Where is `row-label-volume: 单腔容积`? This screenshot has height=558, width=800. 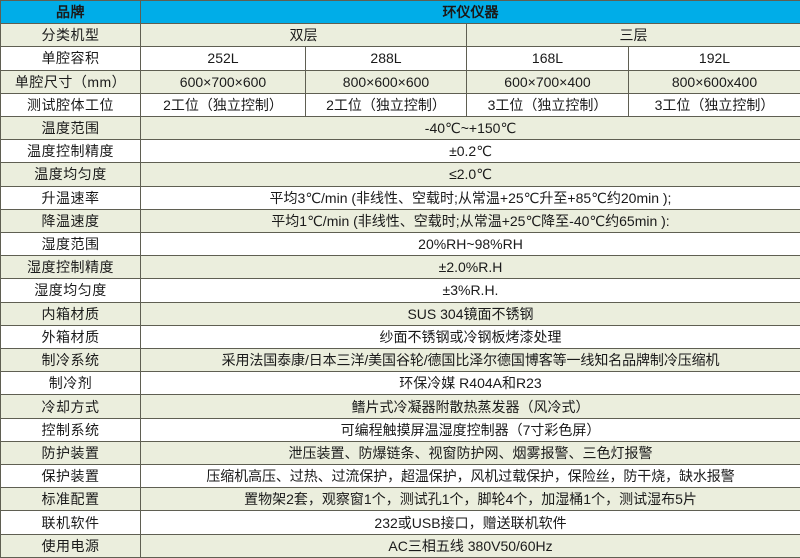 row-label-volume: 单腔容积 is located at coordinates (70, 58).